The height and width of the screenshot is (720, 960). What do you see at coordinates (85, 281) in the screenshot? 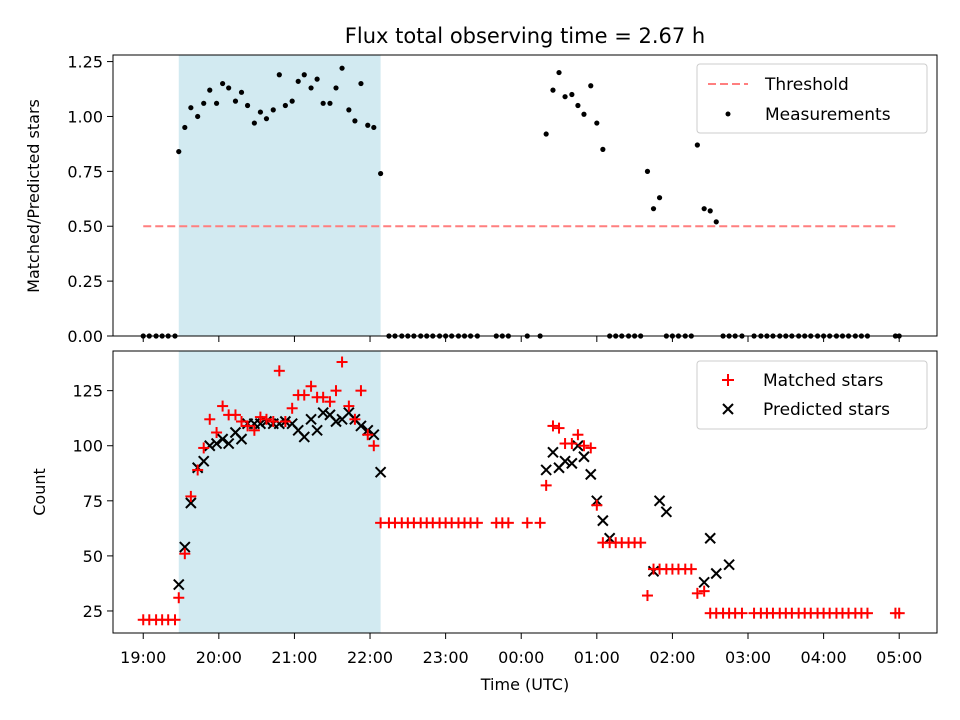
I see `top-y-tick-label: 0.25` at bounding box center [85, 281].